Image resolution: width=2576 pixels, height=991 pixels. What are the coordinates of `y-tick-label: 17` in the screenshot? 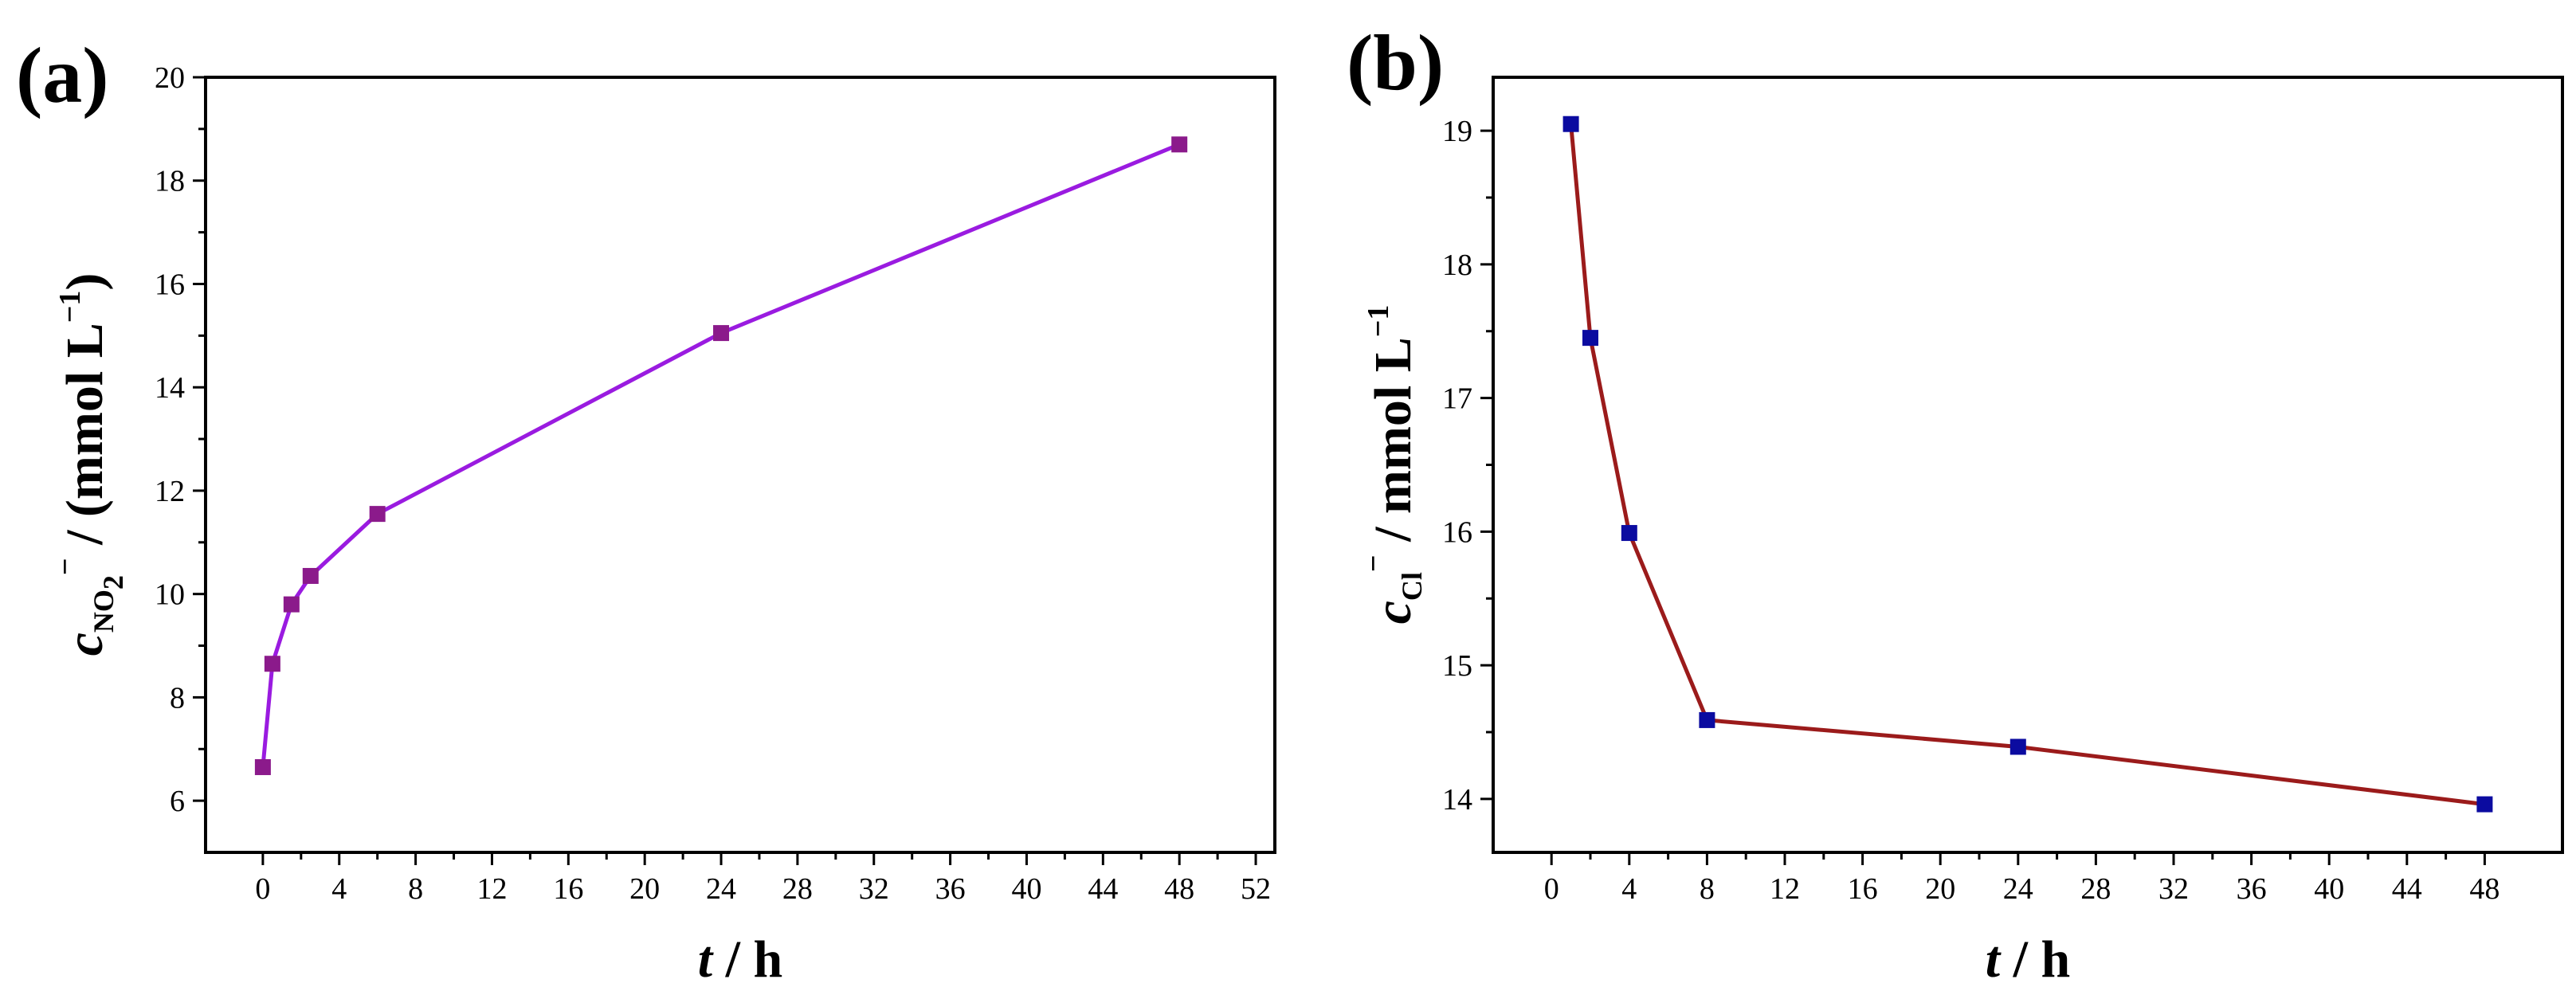 It's located at (1457, 399).